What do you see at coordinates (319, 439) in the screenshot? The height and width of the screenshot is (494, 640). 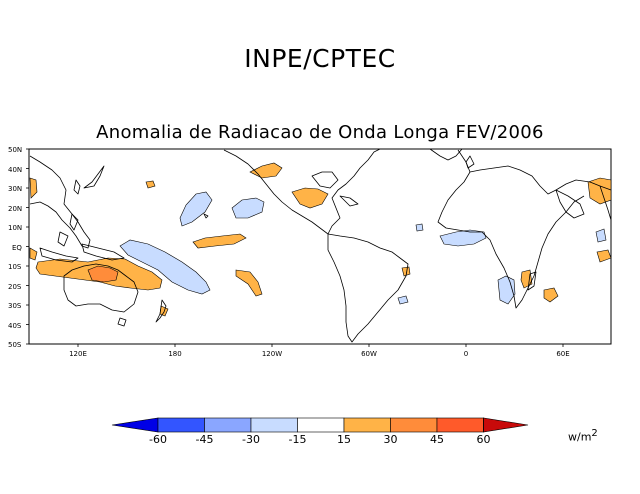 I see `legend-labels: -60 -45 -30 -15 15 30 45 60` at bounding box center [319, 439].